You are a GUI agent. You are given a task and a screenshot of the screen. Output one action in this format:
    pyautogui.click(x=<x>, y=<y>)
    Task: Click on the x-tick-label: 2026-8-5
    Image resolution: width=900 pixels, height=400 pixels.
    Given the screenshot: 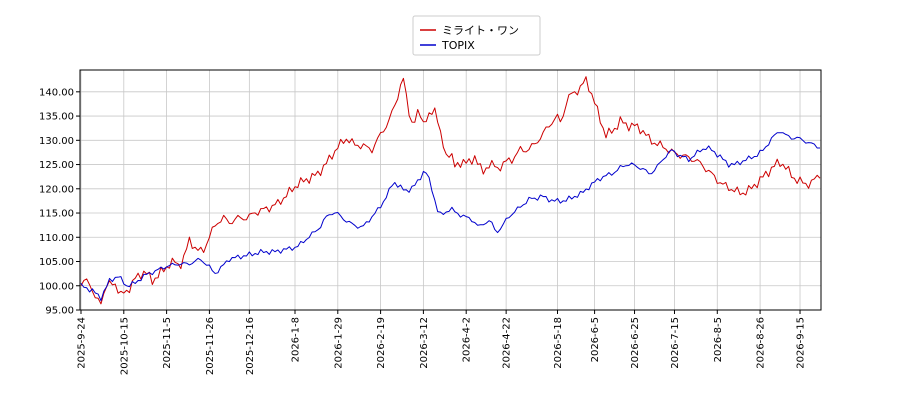 What is the action you would take?
    pyautogui.click(x=718, y=339)
    